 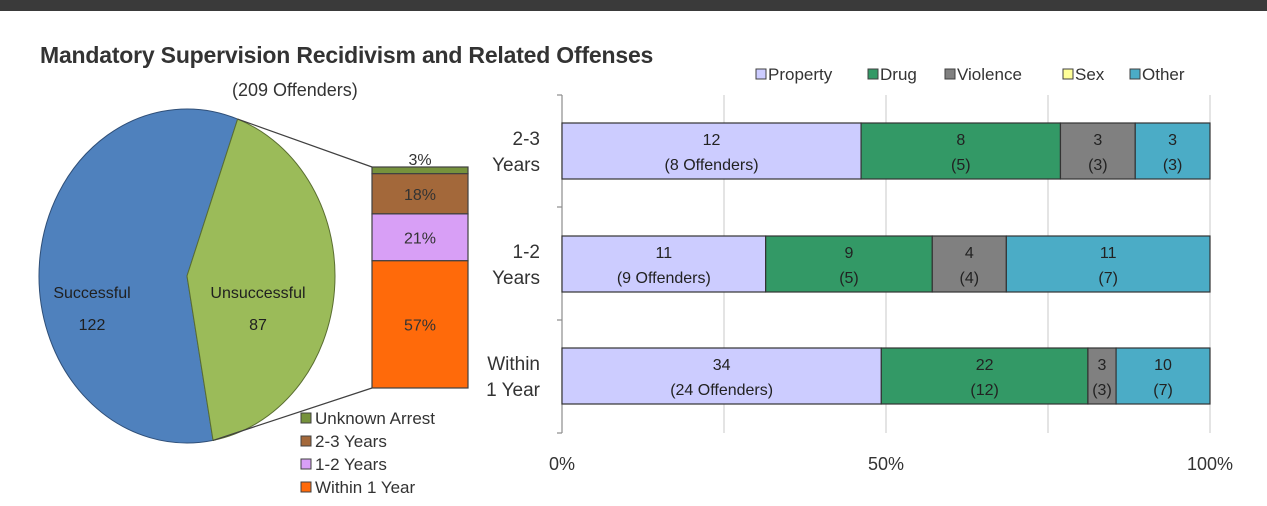 What do you see at coordinates (513, 390) in the screenshot?
I see `category-label-within-line2: 1 Year` at bounding box center [513, 390].